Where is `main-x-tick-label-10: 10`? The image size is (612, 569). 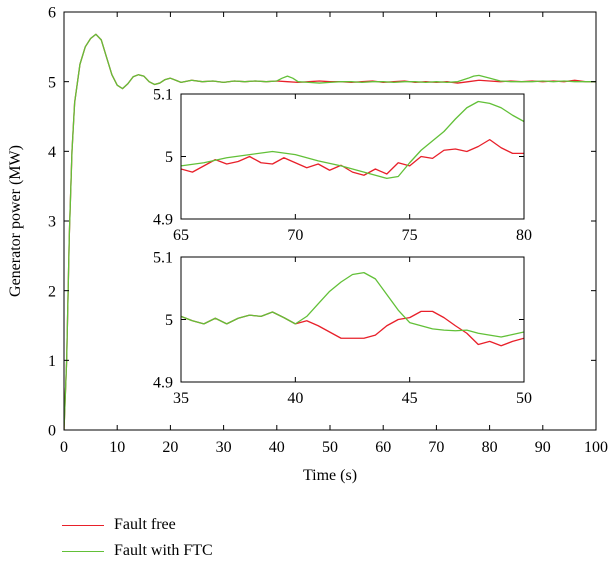
main-x-tick-label-10: 10 is located at coordinates (117, 447).